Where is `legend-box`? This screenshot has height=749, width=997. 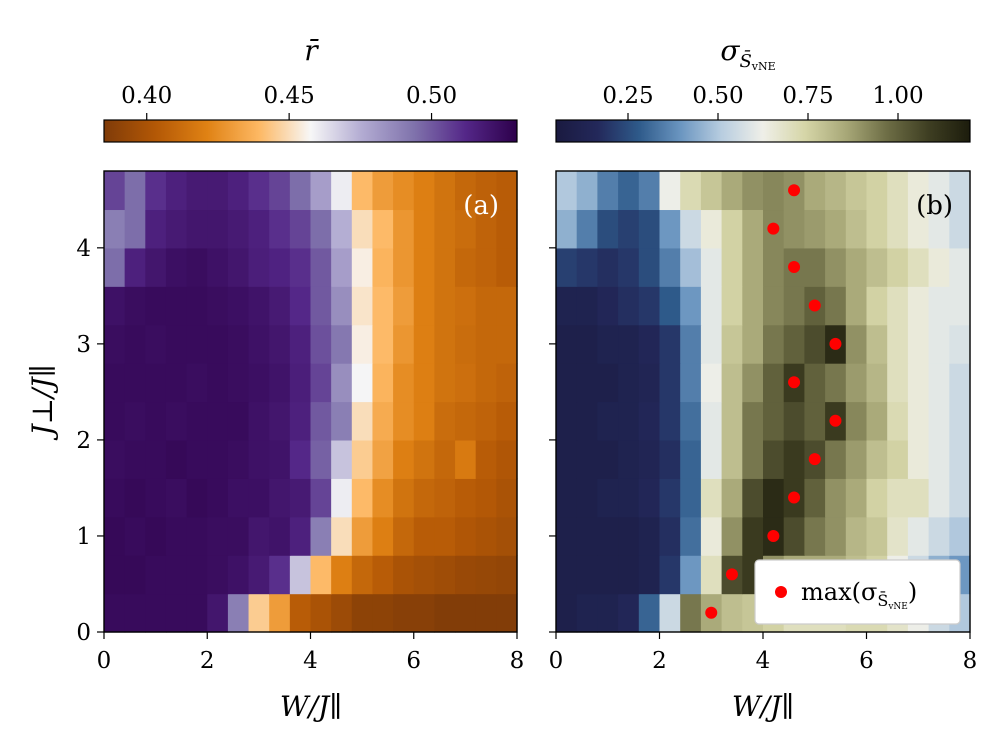
legend-box is located at coordinates (857, 592).